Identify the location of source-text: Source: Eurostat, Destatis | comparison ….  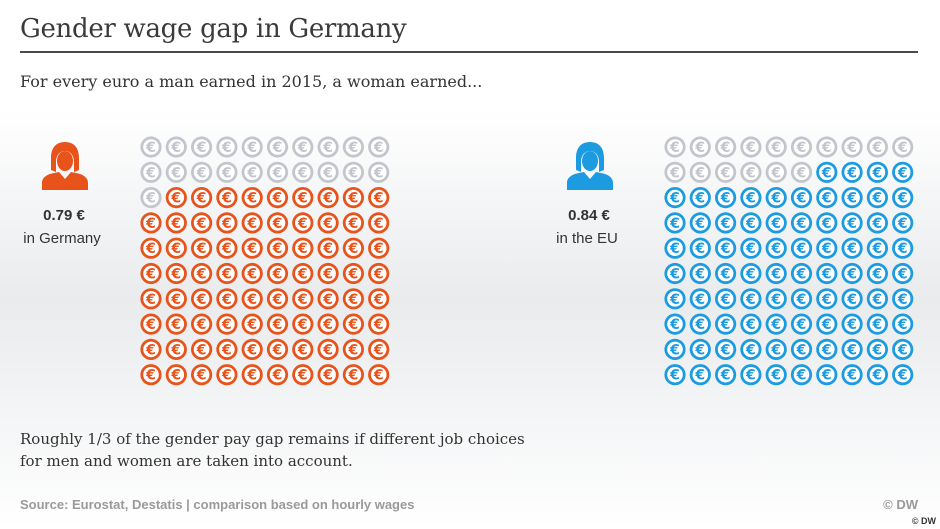
(217, 504).